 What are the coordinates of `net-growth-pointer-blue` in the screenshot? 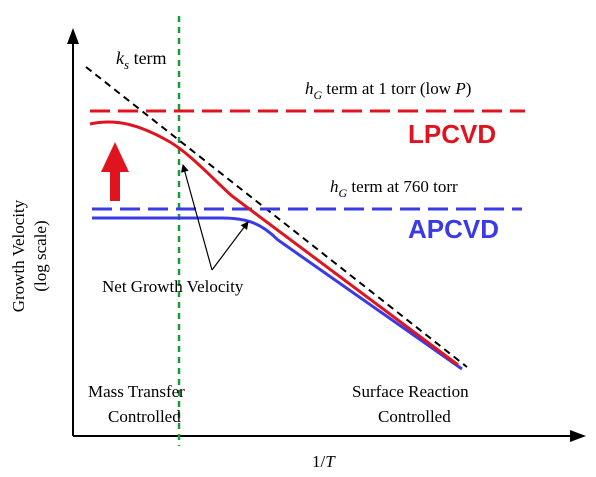 It's located at (230, 246).